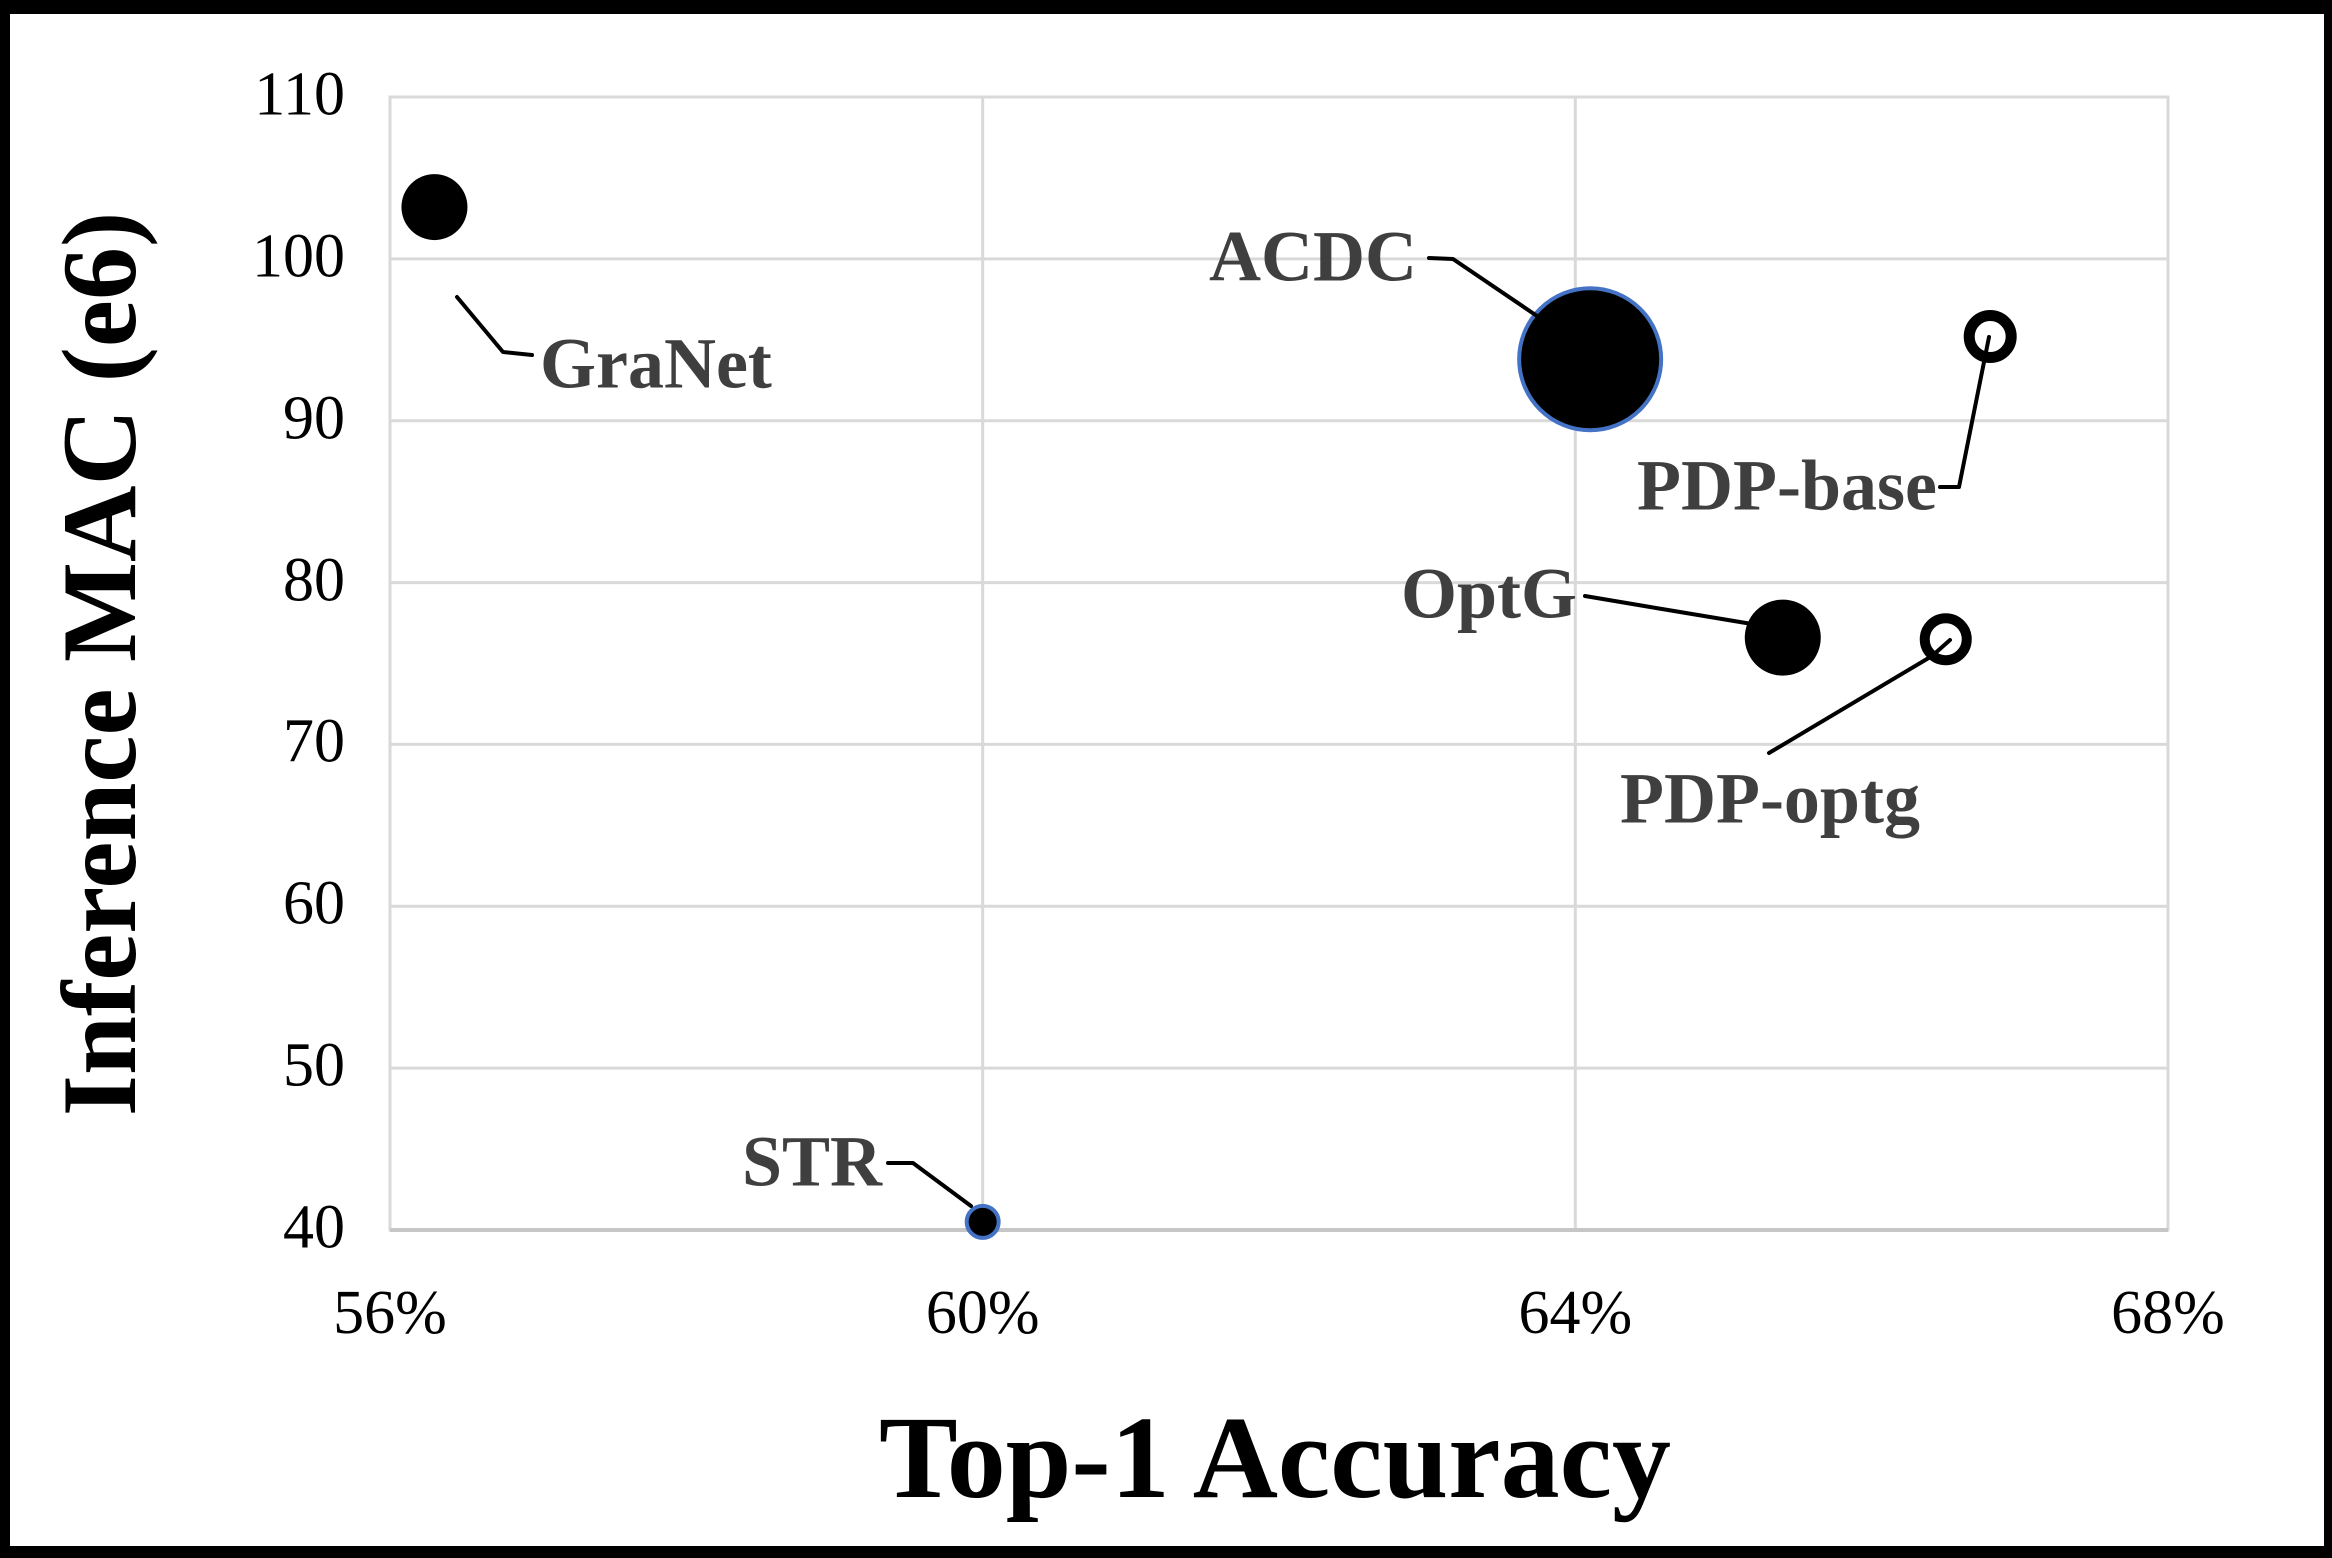  I want to click on y-tick-label-40: 40, so click(314, 1227).